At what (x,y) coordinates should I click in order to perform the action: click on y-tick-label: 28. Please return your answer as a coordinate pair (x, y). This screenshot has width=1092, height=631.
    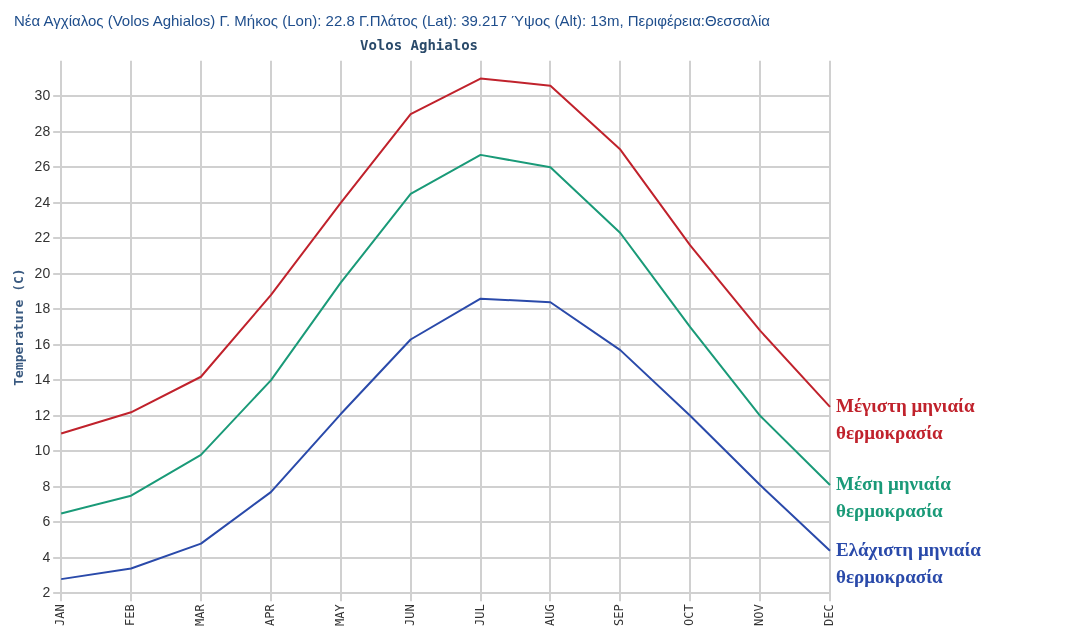
    Looking at the image, I should click on (42, 130).